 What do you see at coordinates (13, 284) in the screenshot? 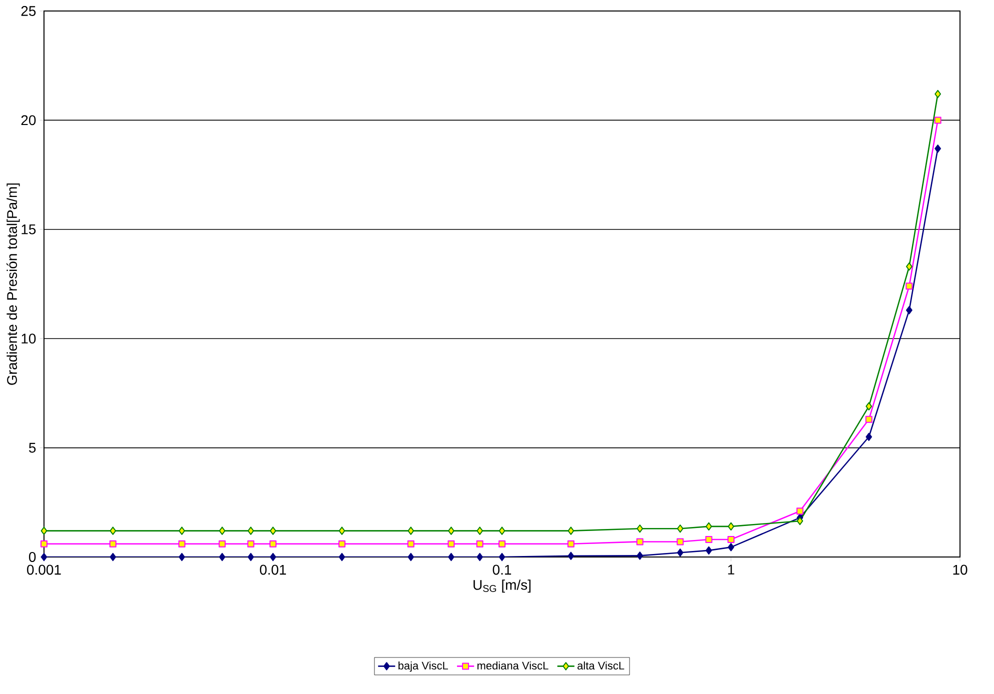
I see `y-axis-title: Gradiente de Presión total[Pa/m]` at bounding box center [13, 284].